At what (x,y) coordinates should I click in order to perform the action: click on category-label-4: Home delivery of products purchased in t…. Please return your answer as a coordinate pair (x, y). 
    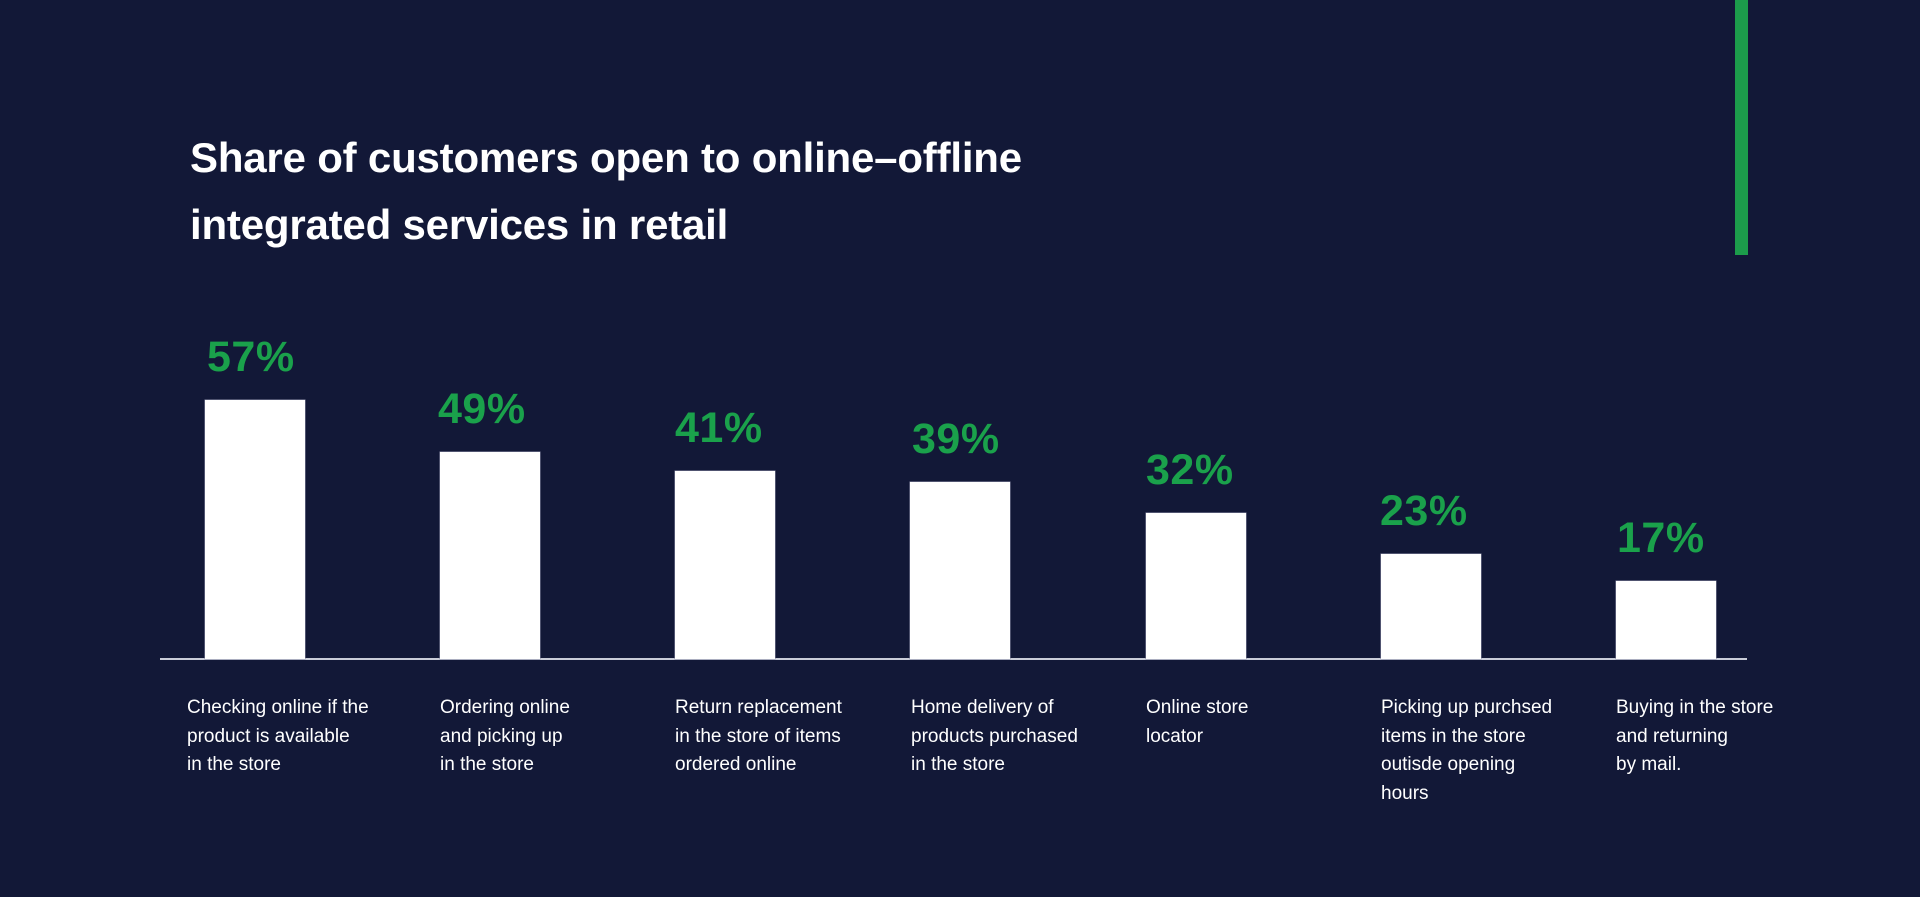
    Looking at the image, I should click on (994, 736).